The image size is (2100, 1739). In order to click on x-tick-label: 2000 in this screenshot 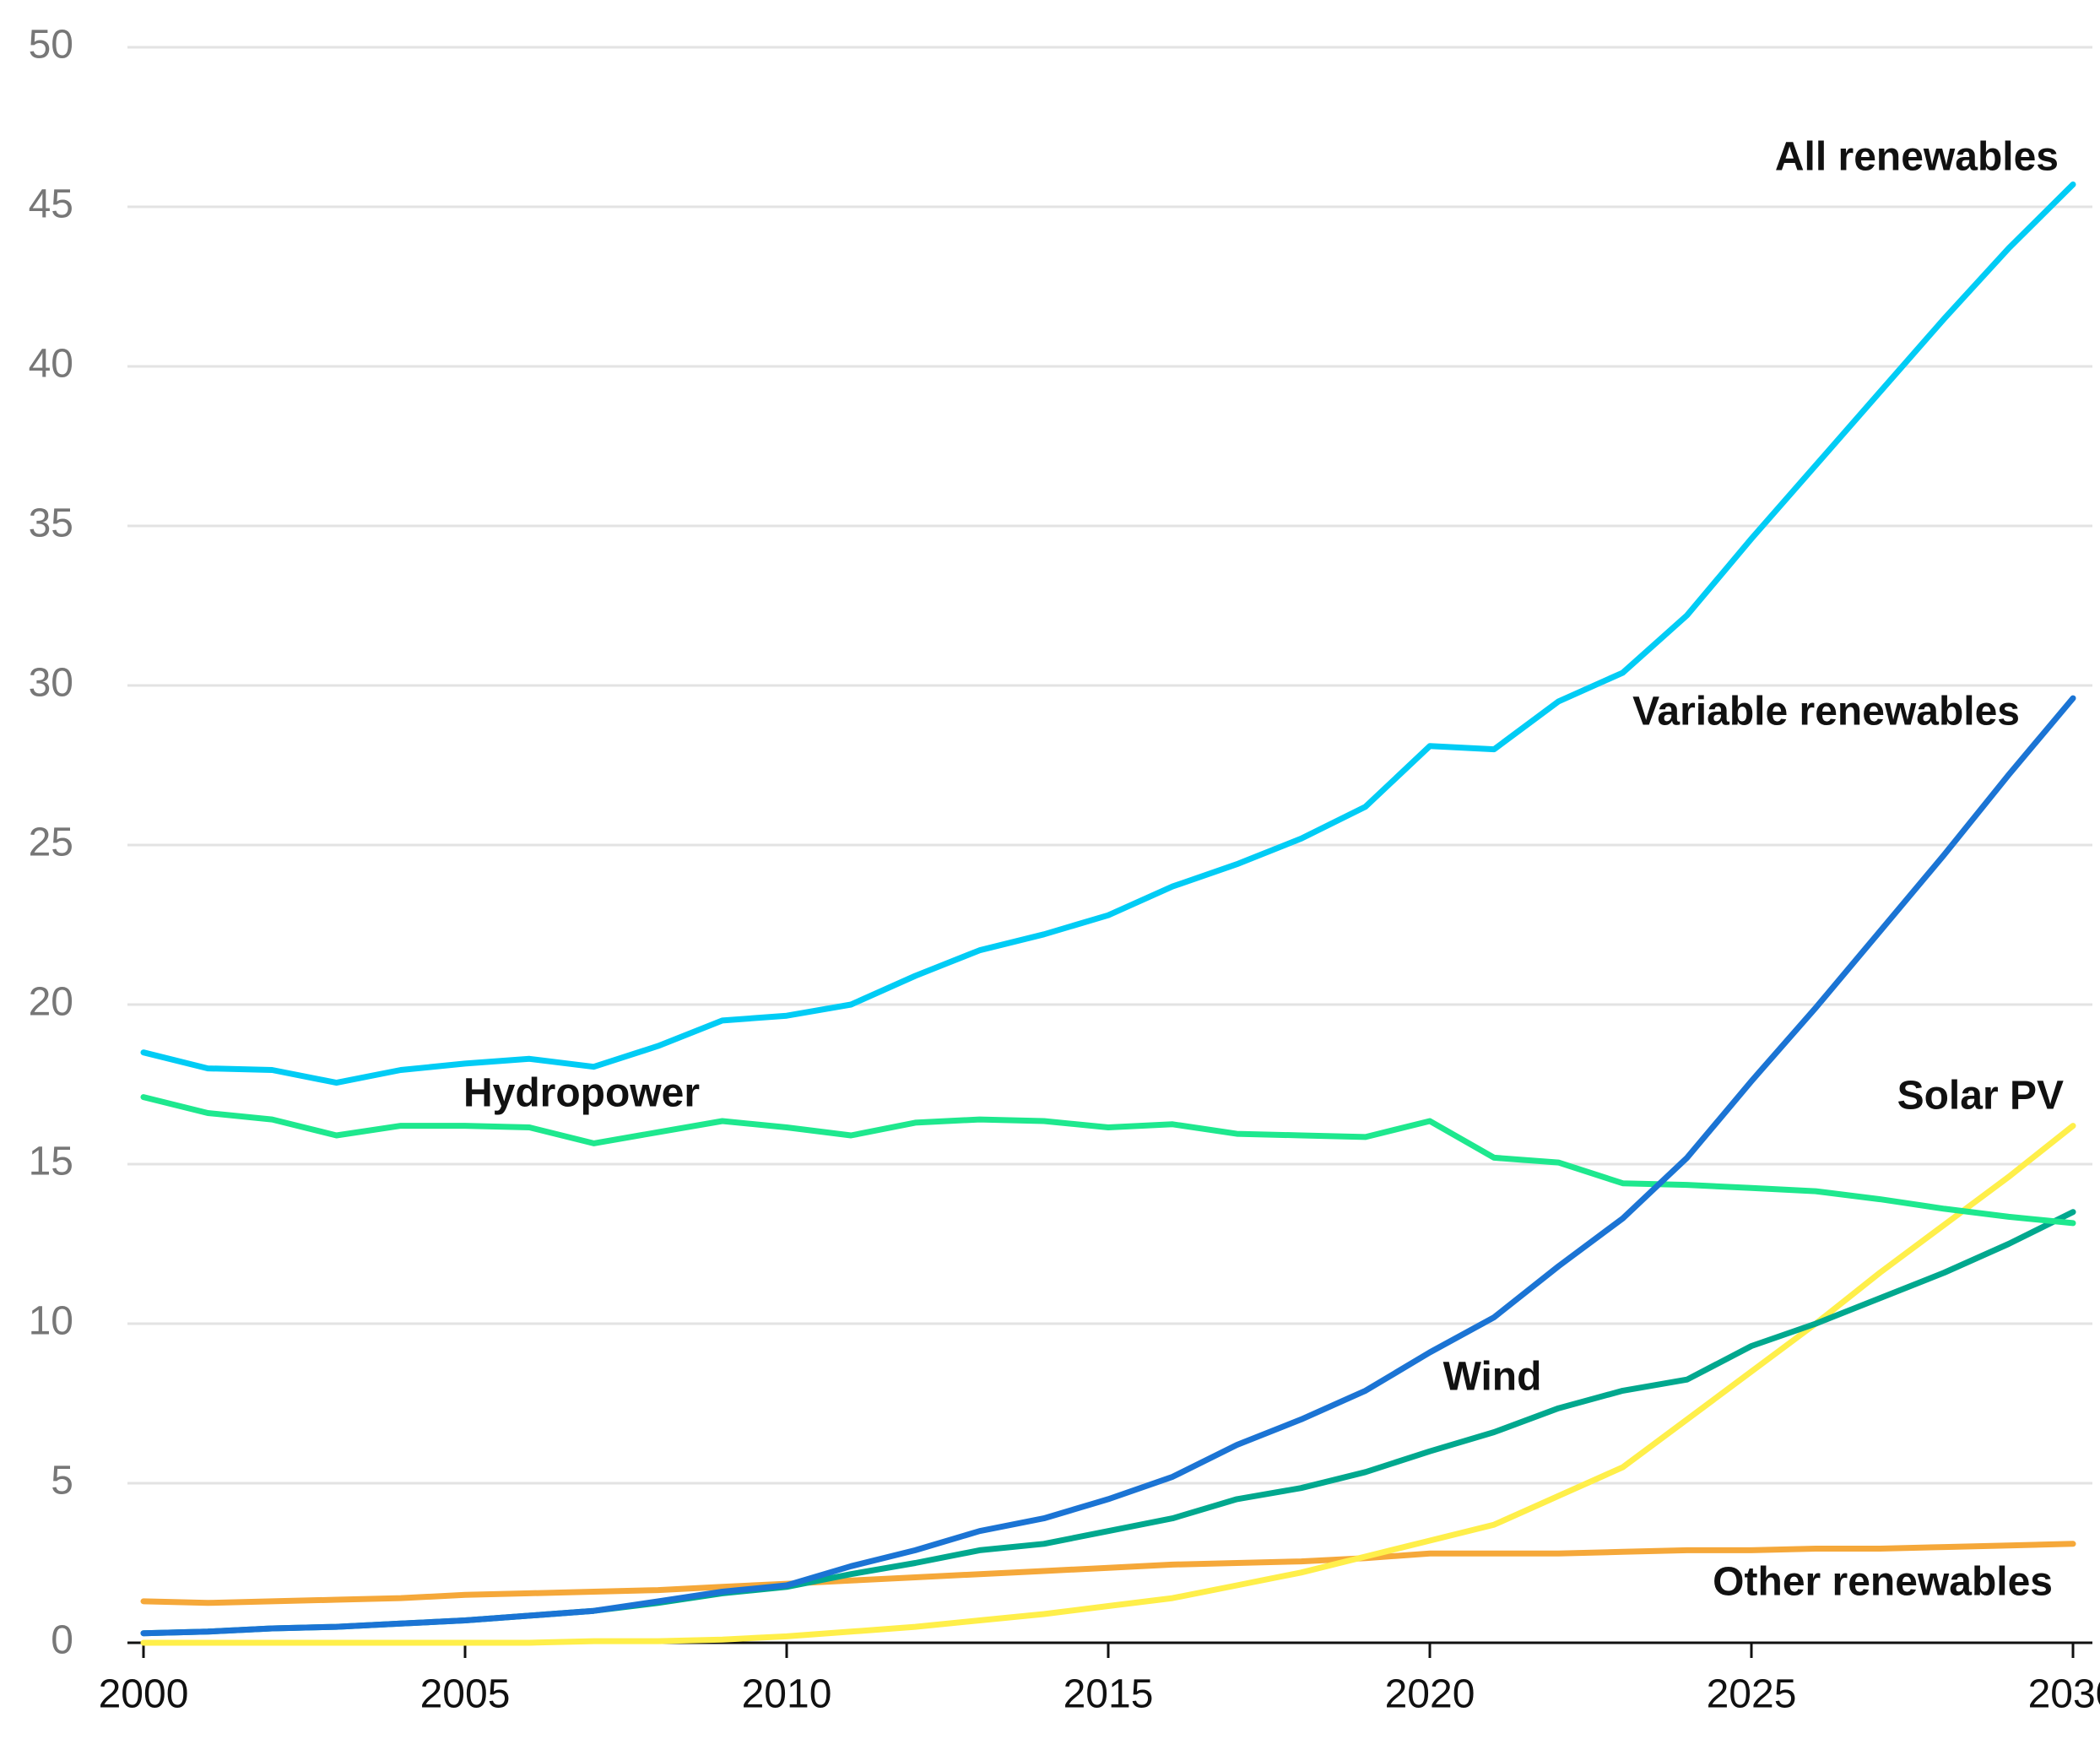, I will do `click(144, 1695)`.